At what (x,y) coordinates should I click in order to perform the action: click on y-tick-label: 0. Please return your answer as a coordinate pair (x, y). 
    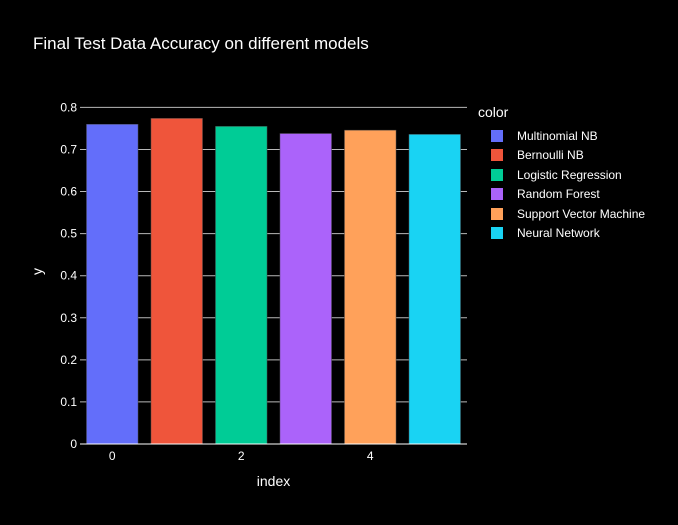
    Looking at the image, I should click on (73, 444).